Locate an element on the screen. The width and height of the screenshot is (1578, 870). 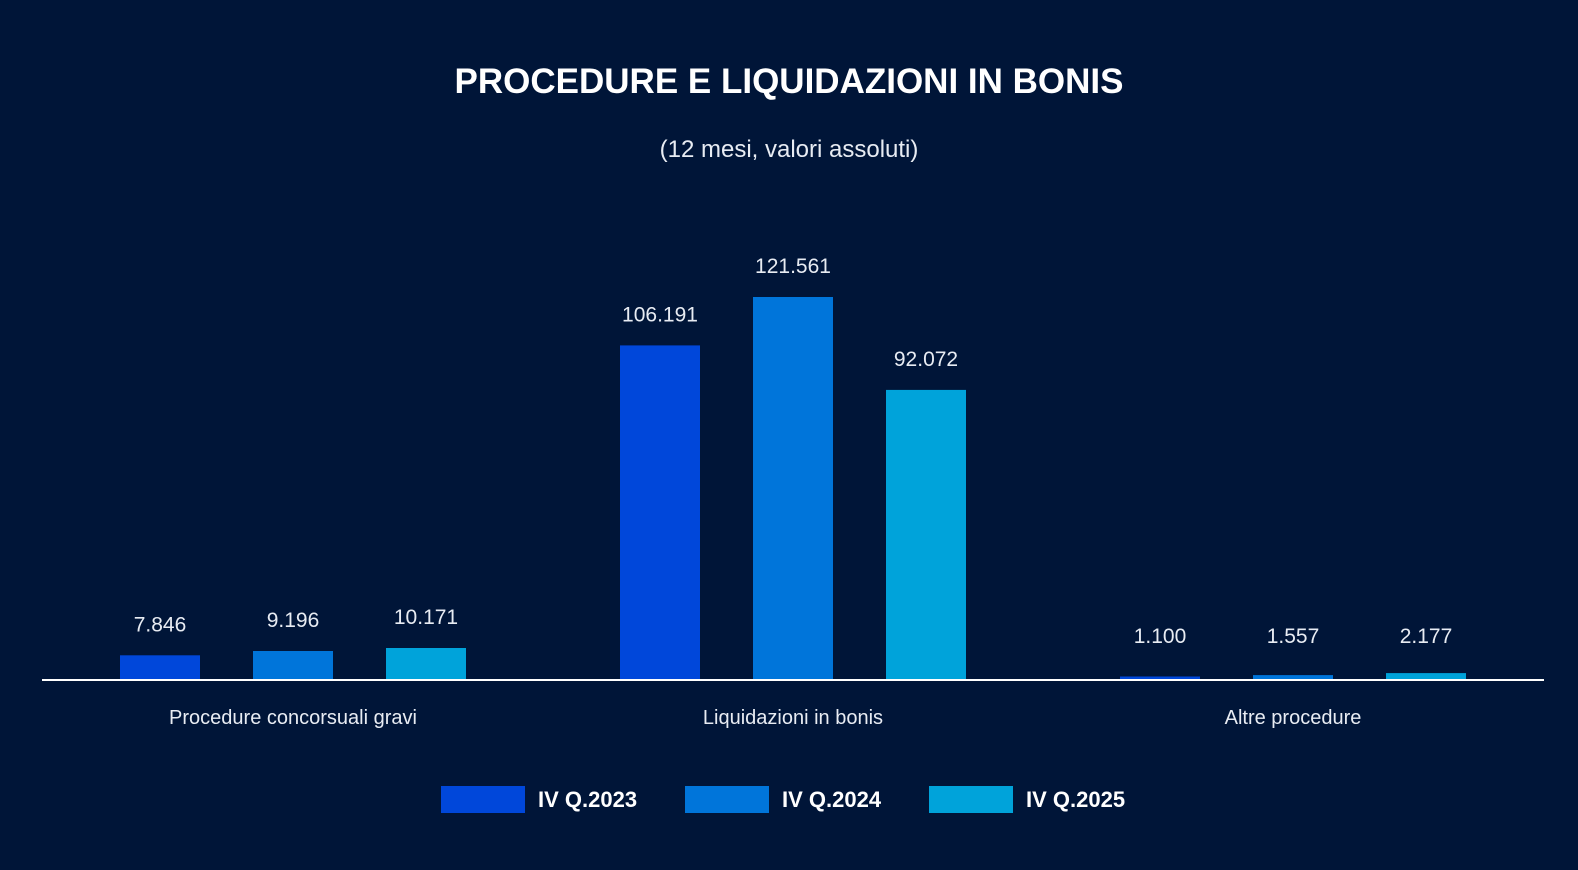
bar-value-label: 92.072 is located at coordinates (926, 359).